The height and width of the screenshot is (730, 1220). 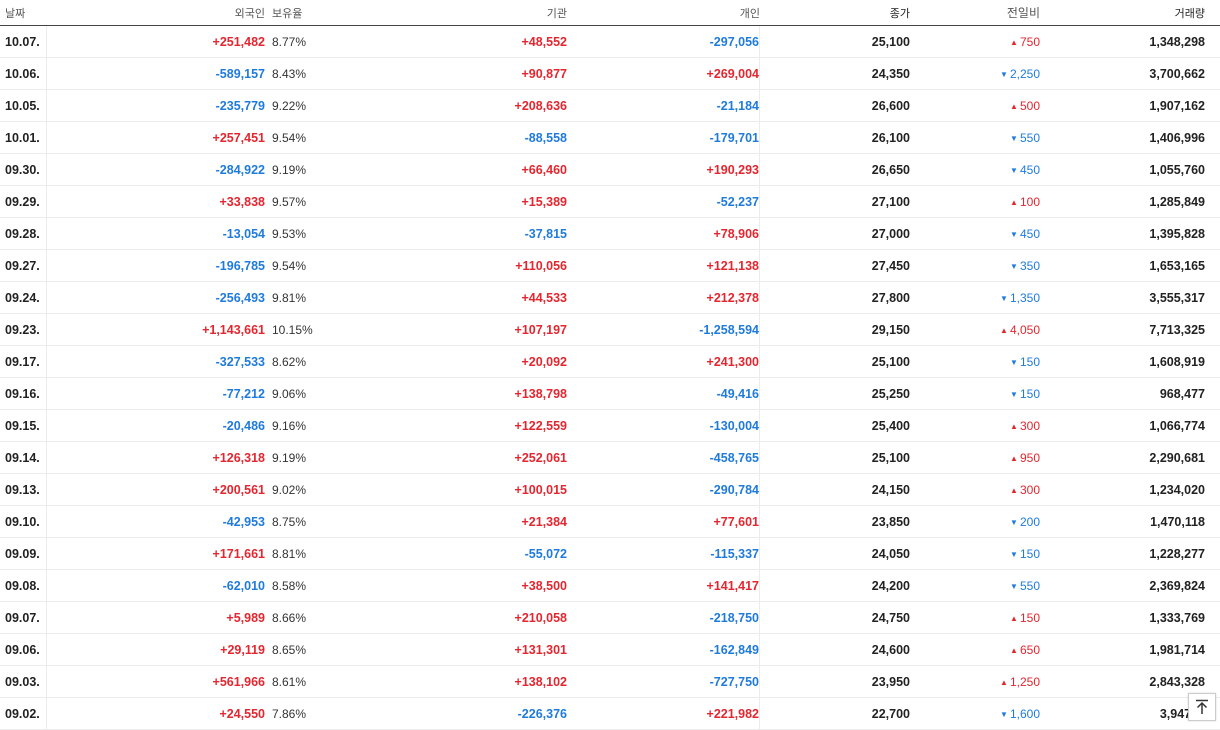 What do you see at coordinates (890, 297) in the screenshot?
I see `cell-close: 27,800` at bounding box center [890, 297].